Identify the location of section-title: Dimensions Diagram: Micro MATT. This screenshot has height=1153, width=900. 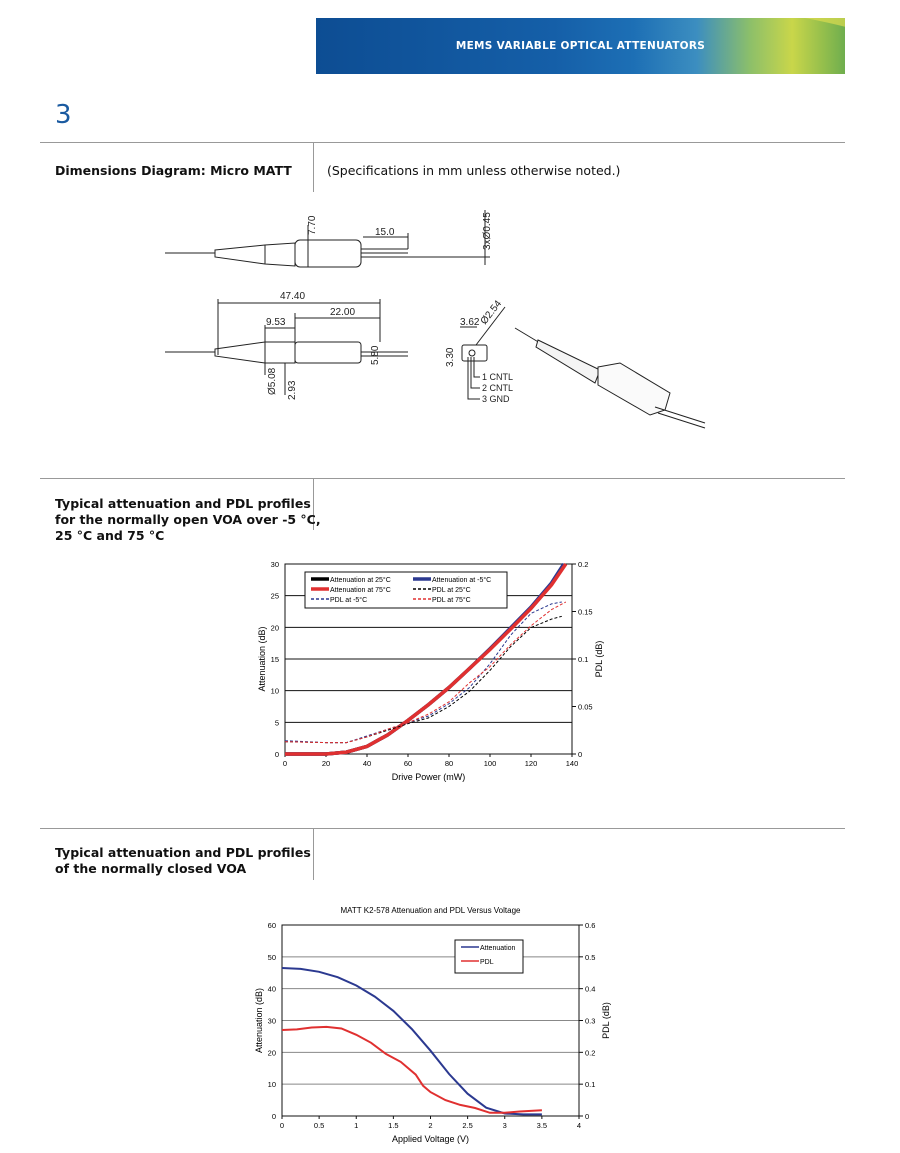
(173, 170).